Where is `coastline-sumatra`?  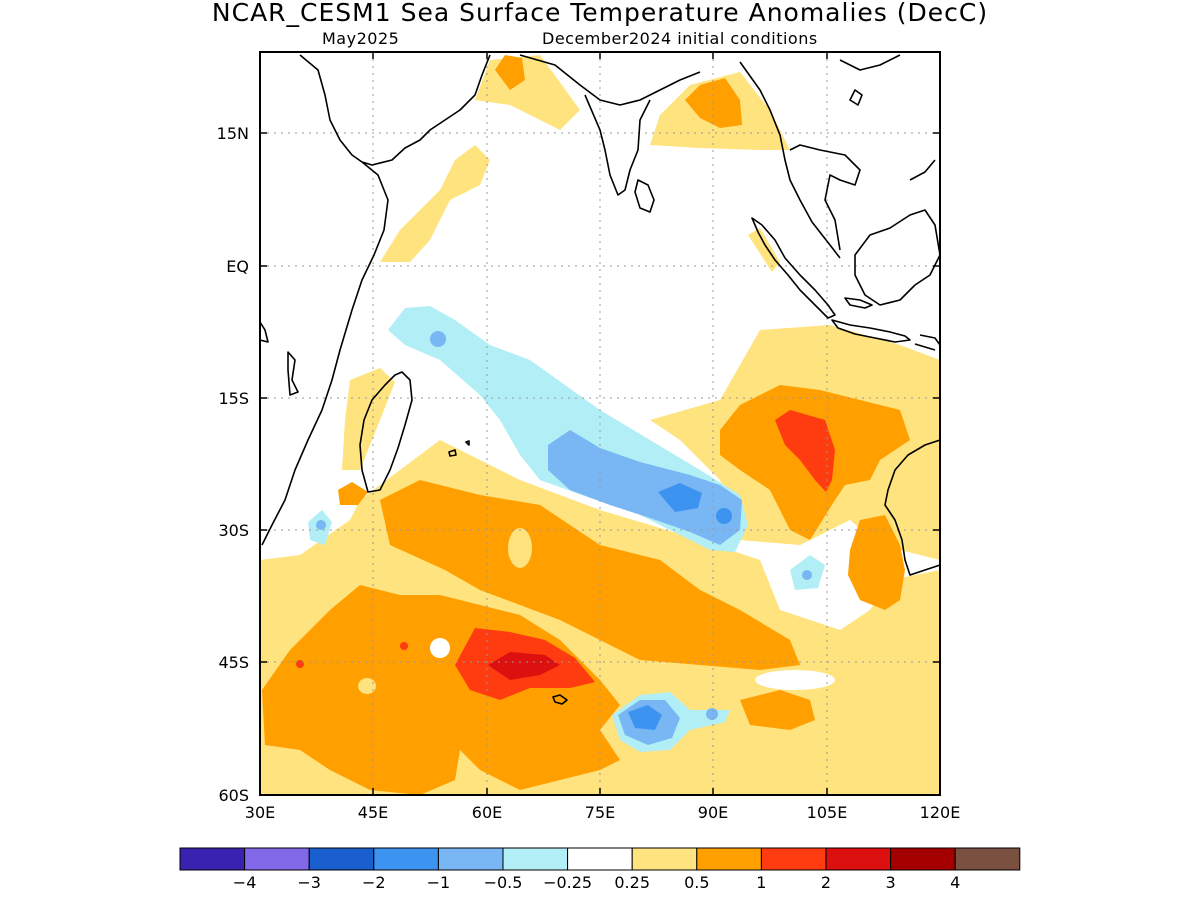
coastline-sumatra is located at coordinates (793, 268).